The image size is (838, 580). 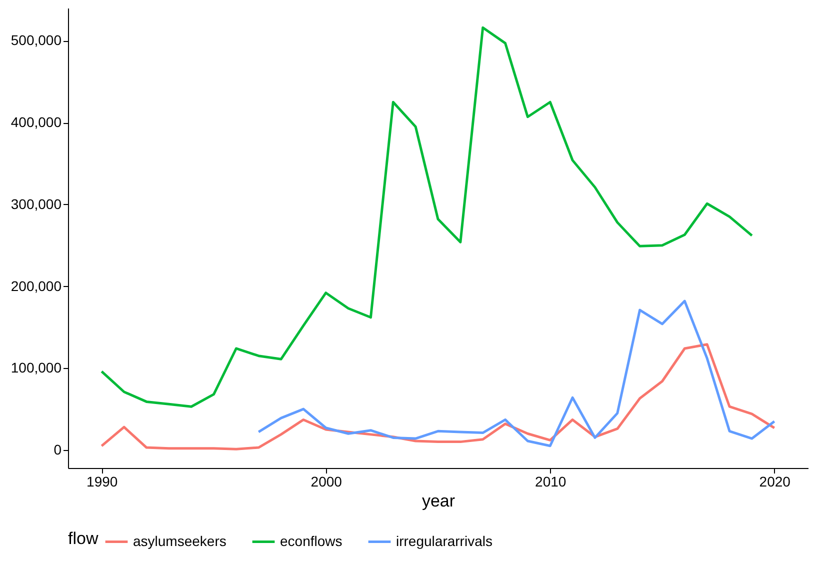 What do you see at coordinates (36, 40) in the screenshot?
I see `y-tick-label: 500,000` at bounding box center [36, 40].